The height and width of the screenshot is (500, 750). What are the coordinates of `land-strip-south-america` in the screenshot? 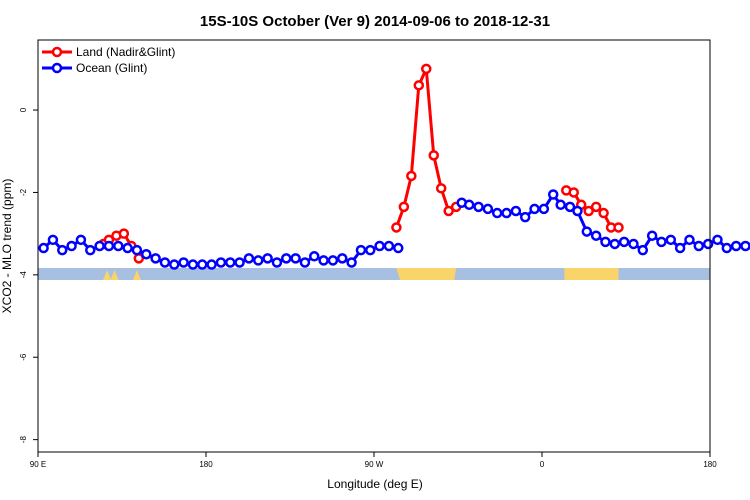 It's located at (426, 274).